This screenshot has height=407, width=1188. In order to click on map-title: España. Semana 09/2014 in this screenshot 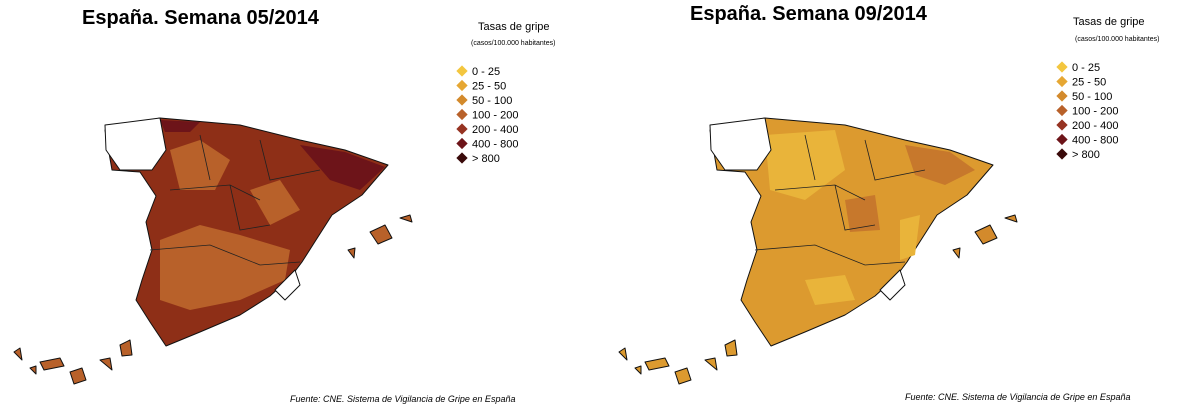, I will do `click(809, 14)`.